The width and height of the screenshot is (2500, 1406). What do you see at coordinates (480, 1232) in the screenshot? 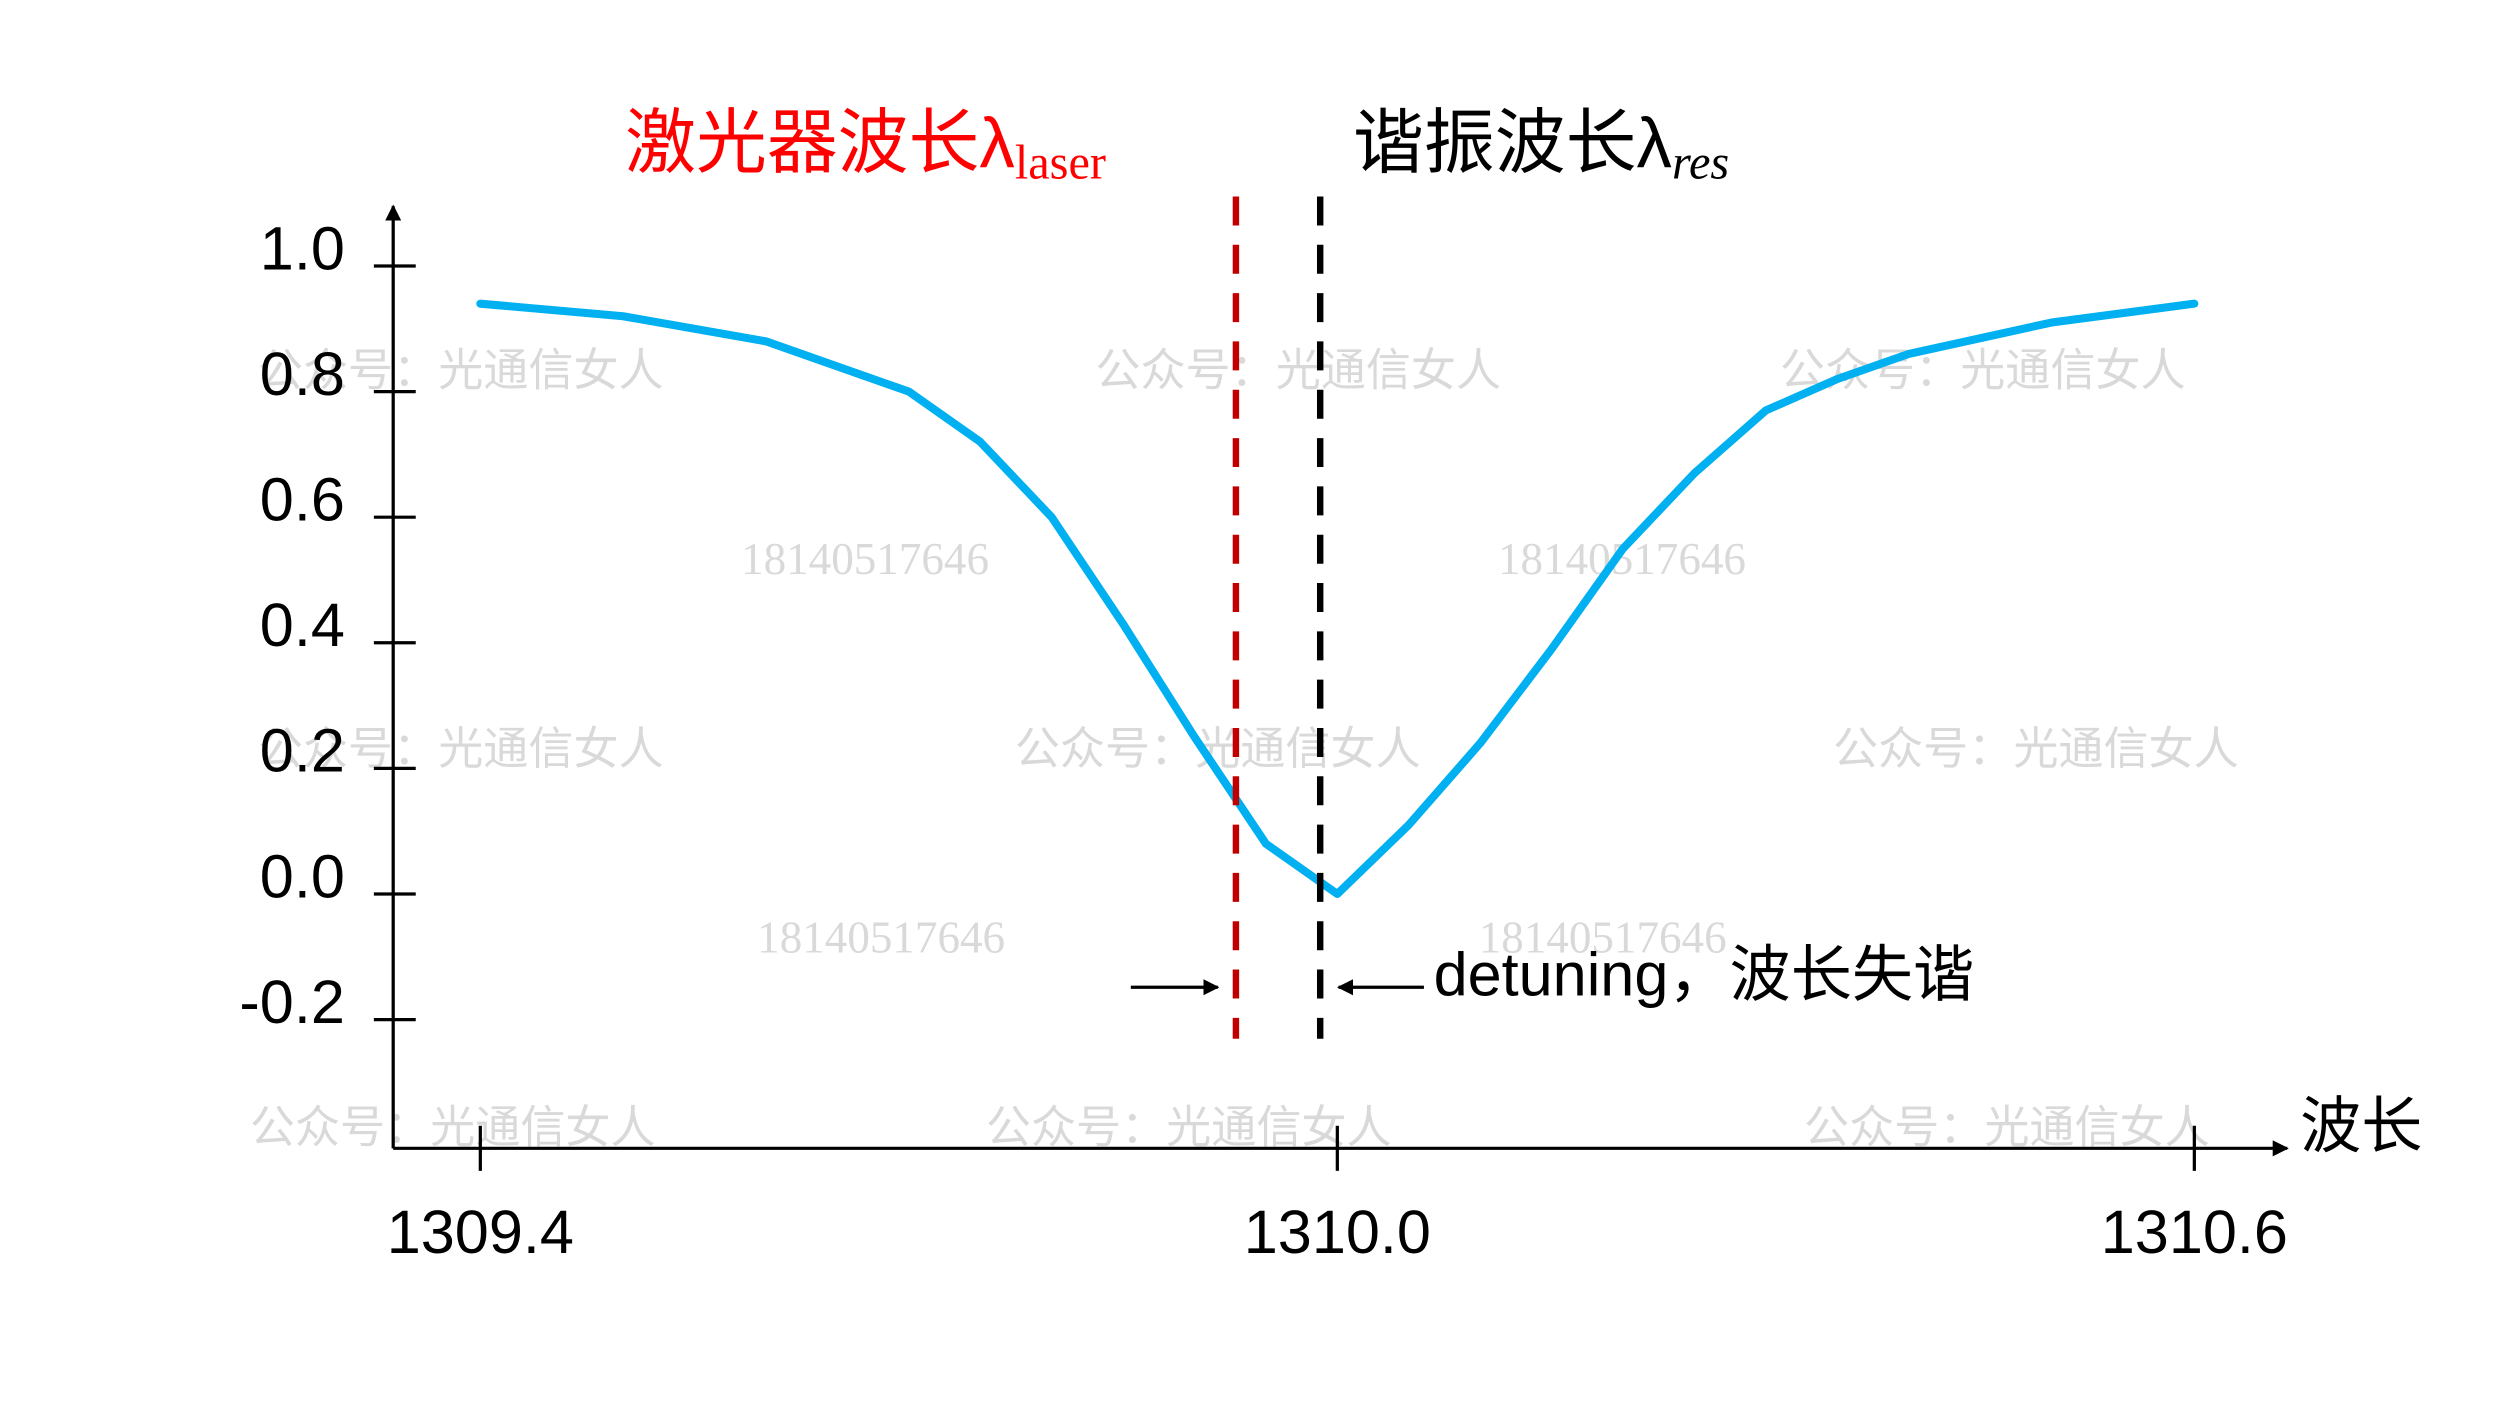
I see `x-tick-label: 1309.4` at bounding box center [480, 1232].